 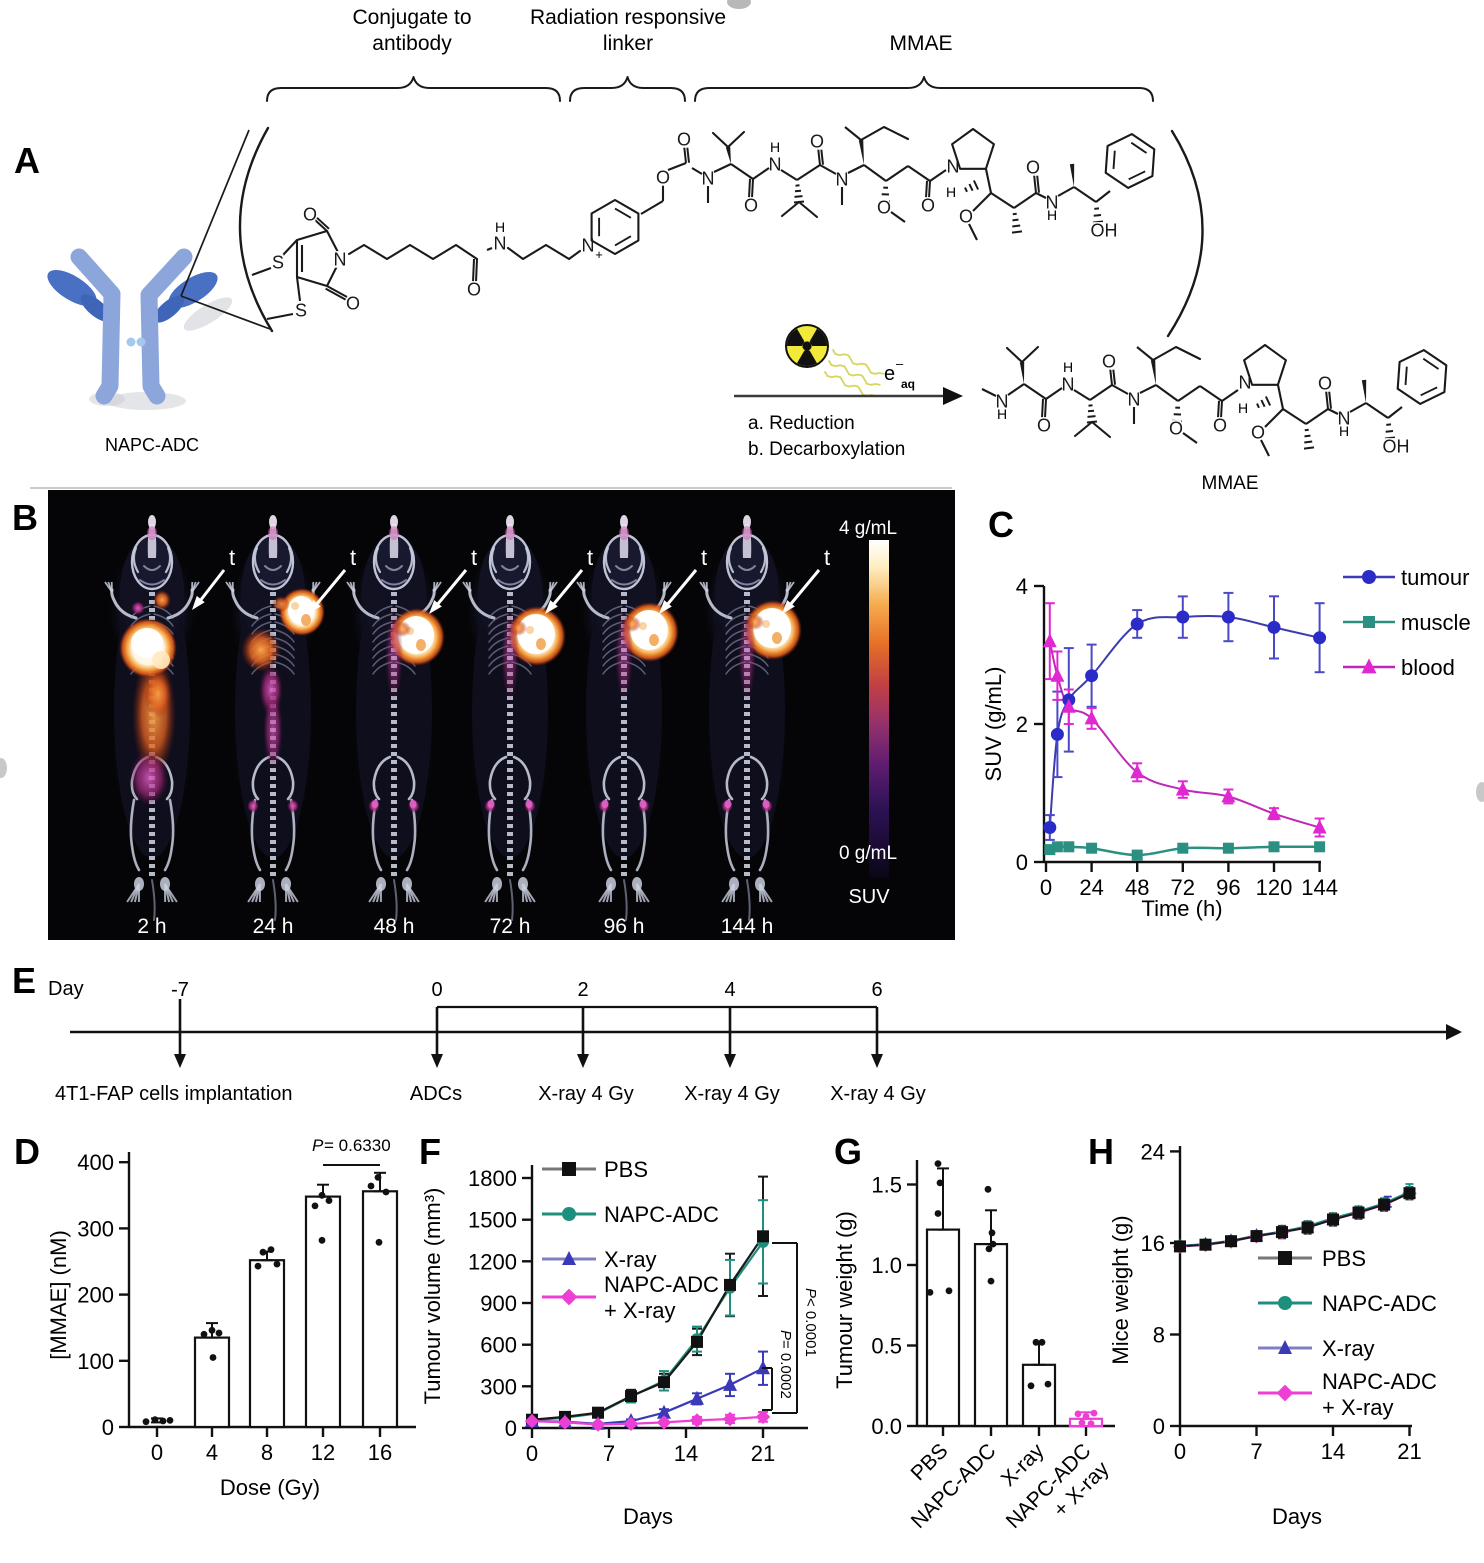 What do you see at coordinates (1256, 1451) in the screenshot?
I see `svg-text: 7` at bounding box center [1256, 1451].